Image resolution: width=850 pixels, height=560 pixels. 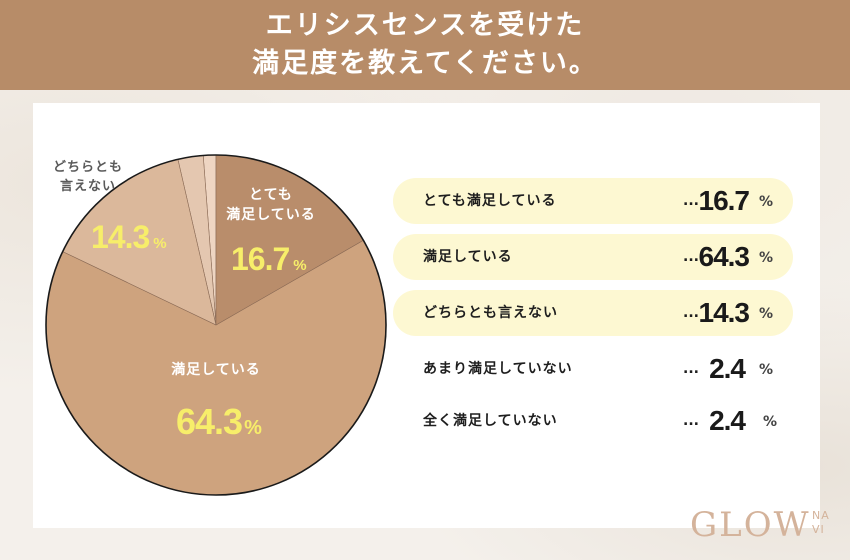 I want to click on legend-label: 全く満足していない, so click(x=490, y=421).